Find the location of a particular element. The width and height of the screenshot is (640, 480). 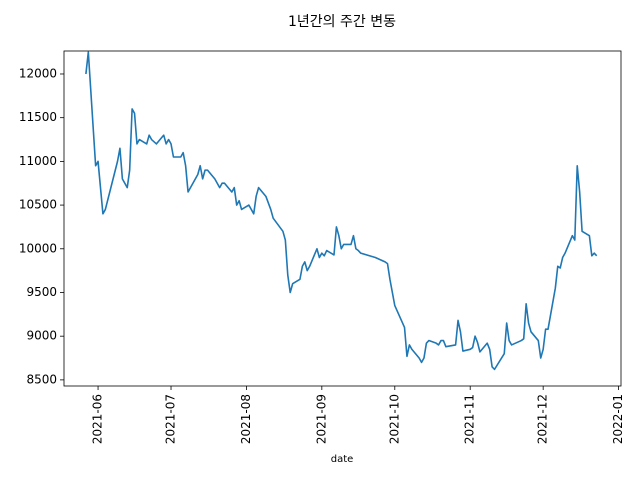

y-tick-label: 8500 is located at coordinates (41, 379).